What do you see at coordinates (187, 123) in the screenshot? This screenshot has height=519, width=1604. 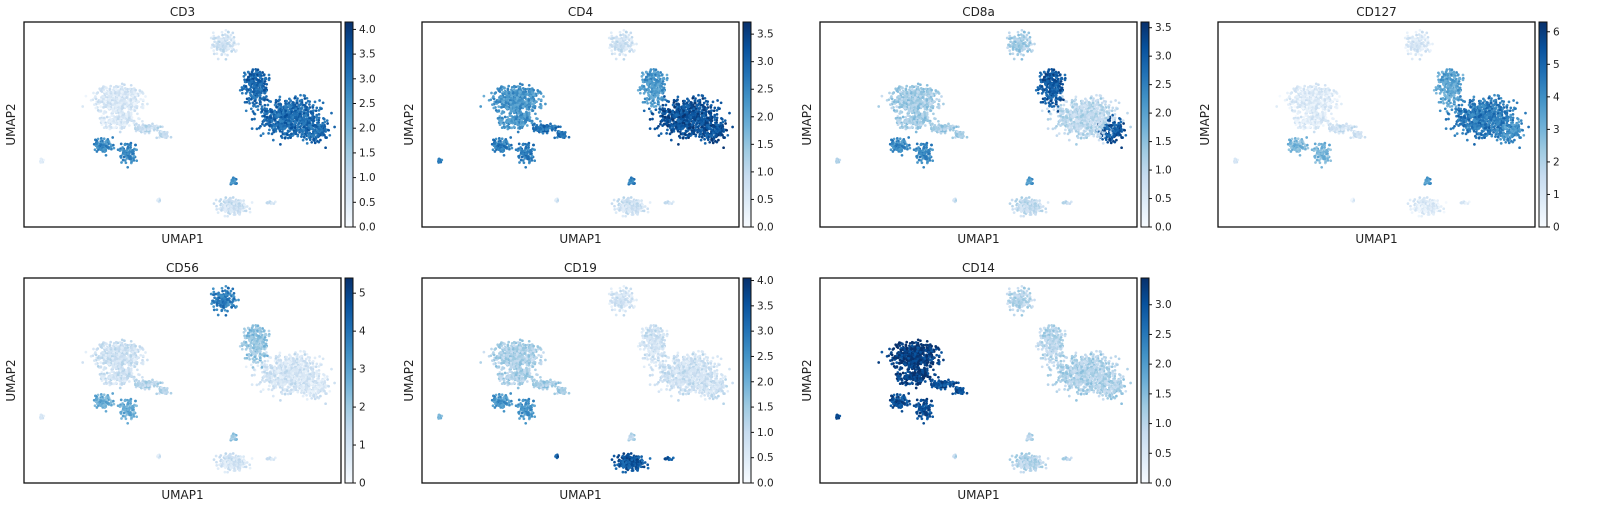 I see `scatter-points` at bounding box center [187, 123].